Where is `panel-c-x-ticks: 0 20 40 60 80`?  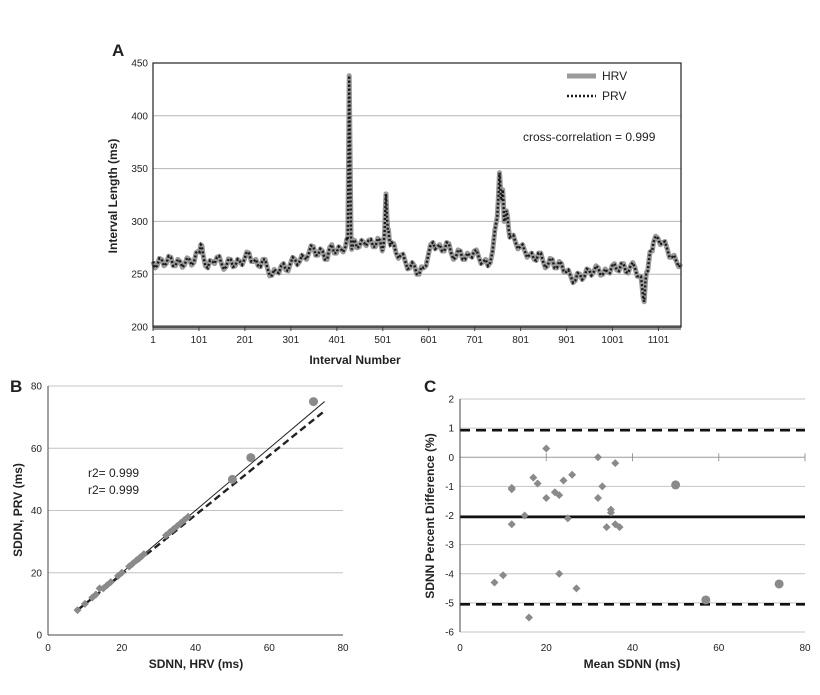
panel-c-x-ticks: 0 20 40 60 80 is located at coordinates (634, 553).